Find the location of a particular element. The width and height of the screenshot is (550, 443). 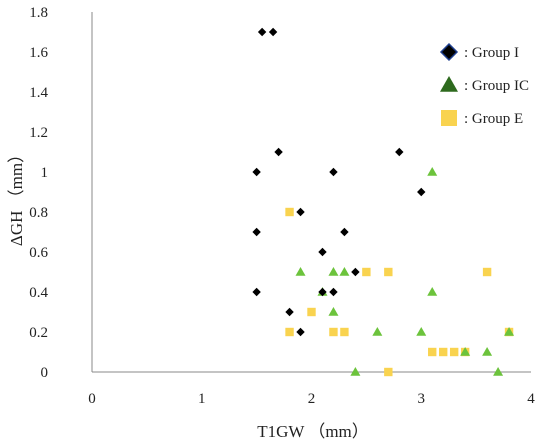

legend-marker-triangle is located at coordinates (449, 84).